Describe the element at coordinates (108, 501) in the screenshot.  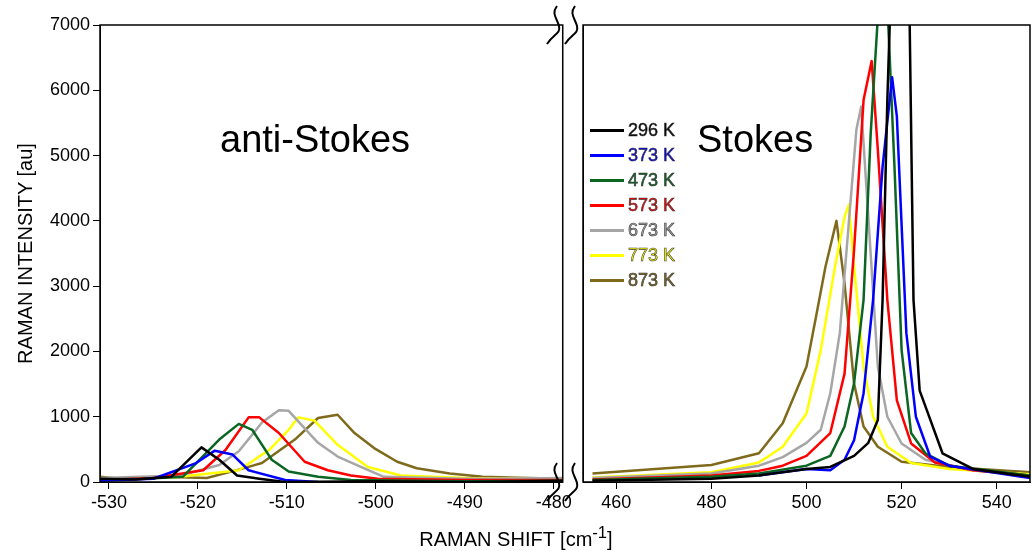
I see `x-tick-label: -530` at that location.